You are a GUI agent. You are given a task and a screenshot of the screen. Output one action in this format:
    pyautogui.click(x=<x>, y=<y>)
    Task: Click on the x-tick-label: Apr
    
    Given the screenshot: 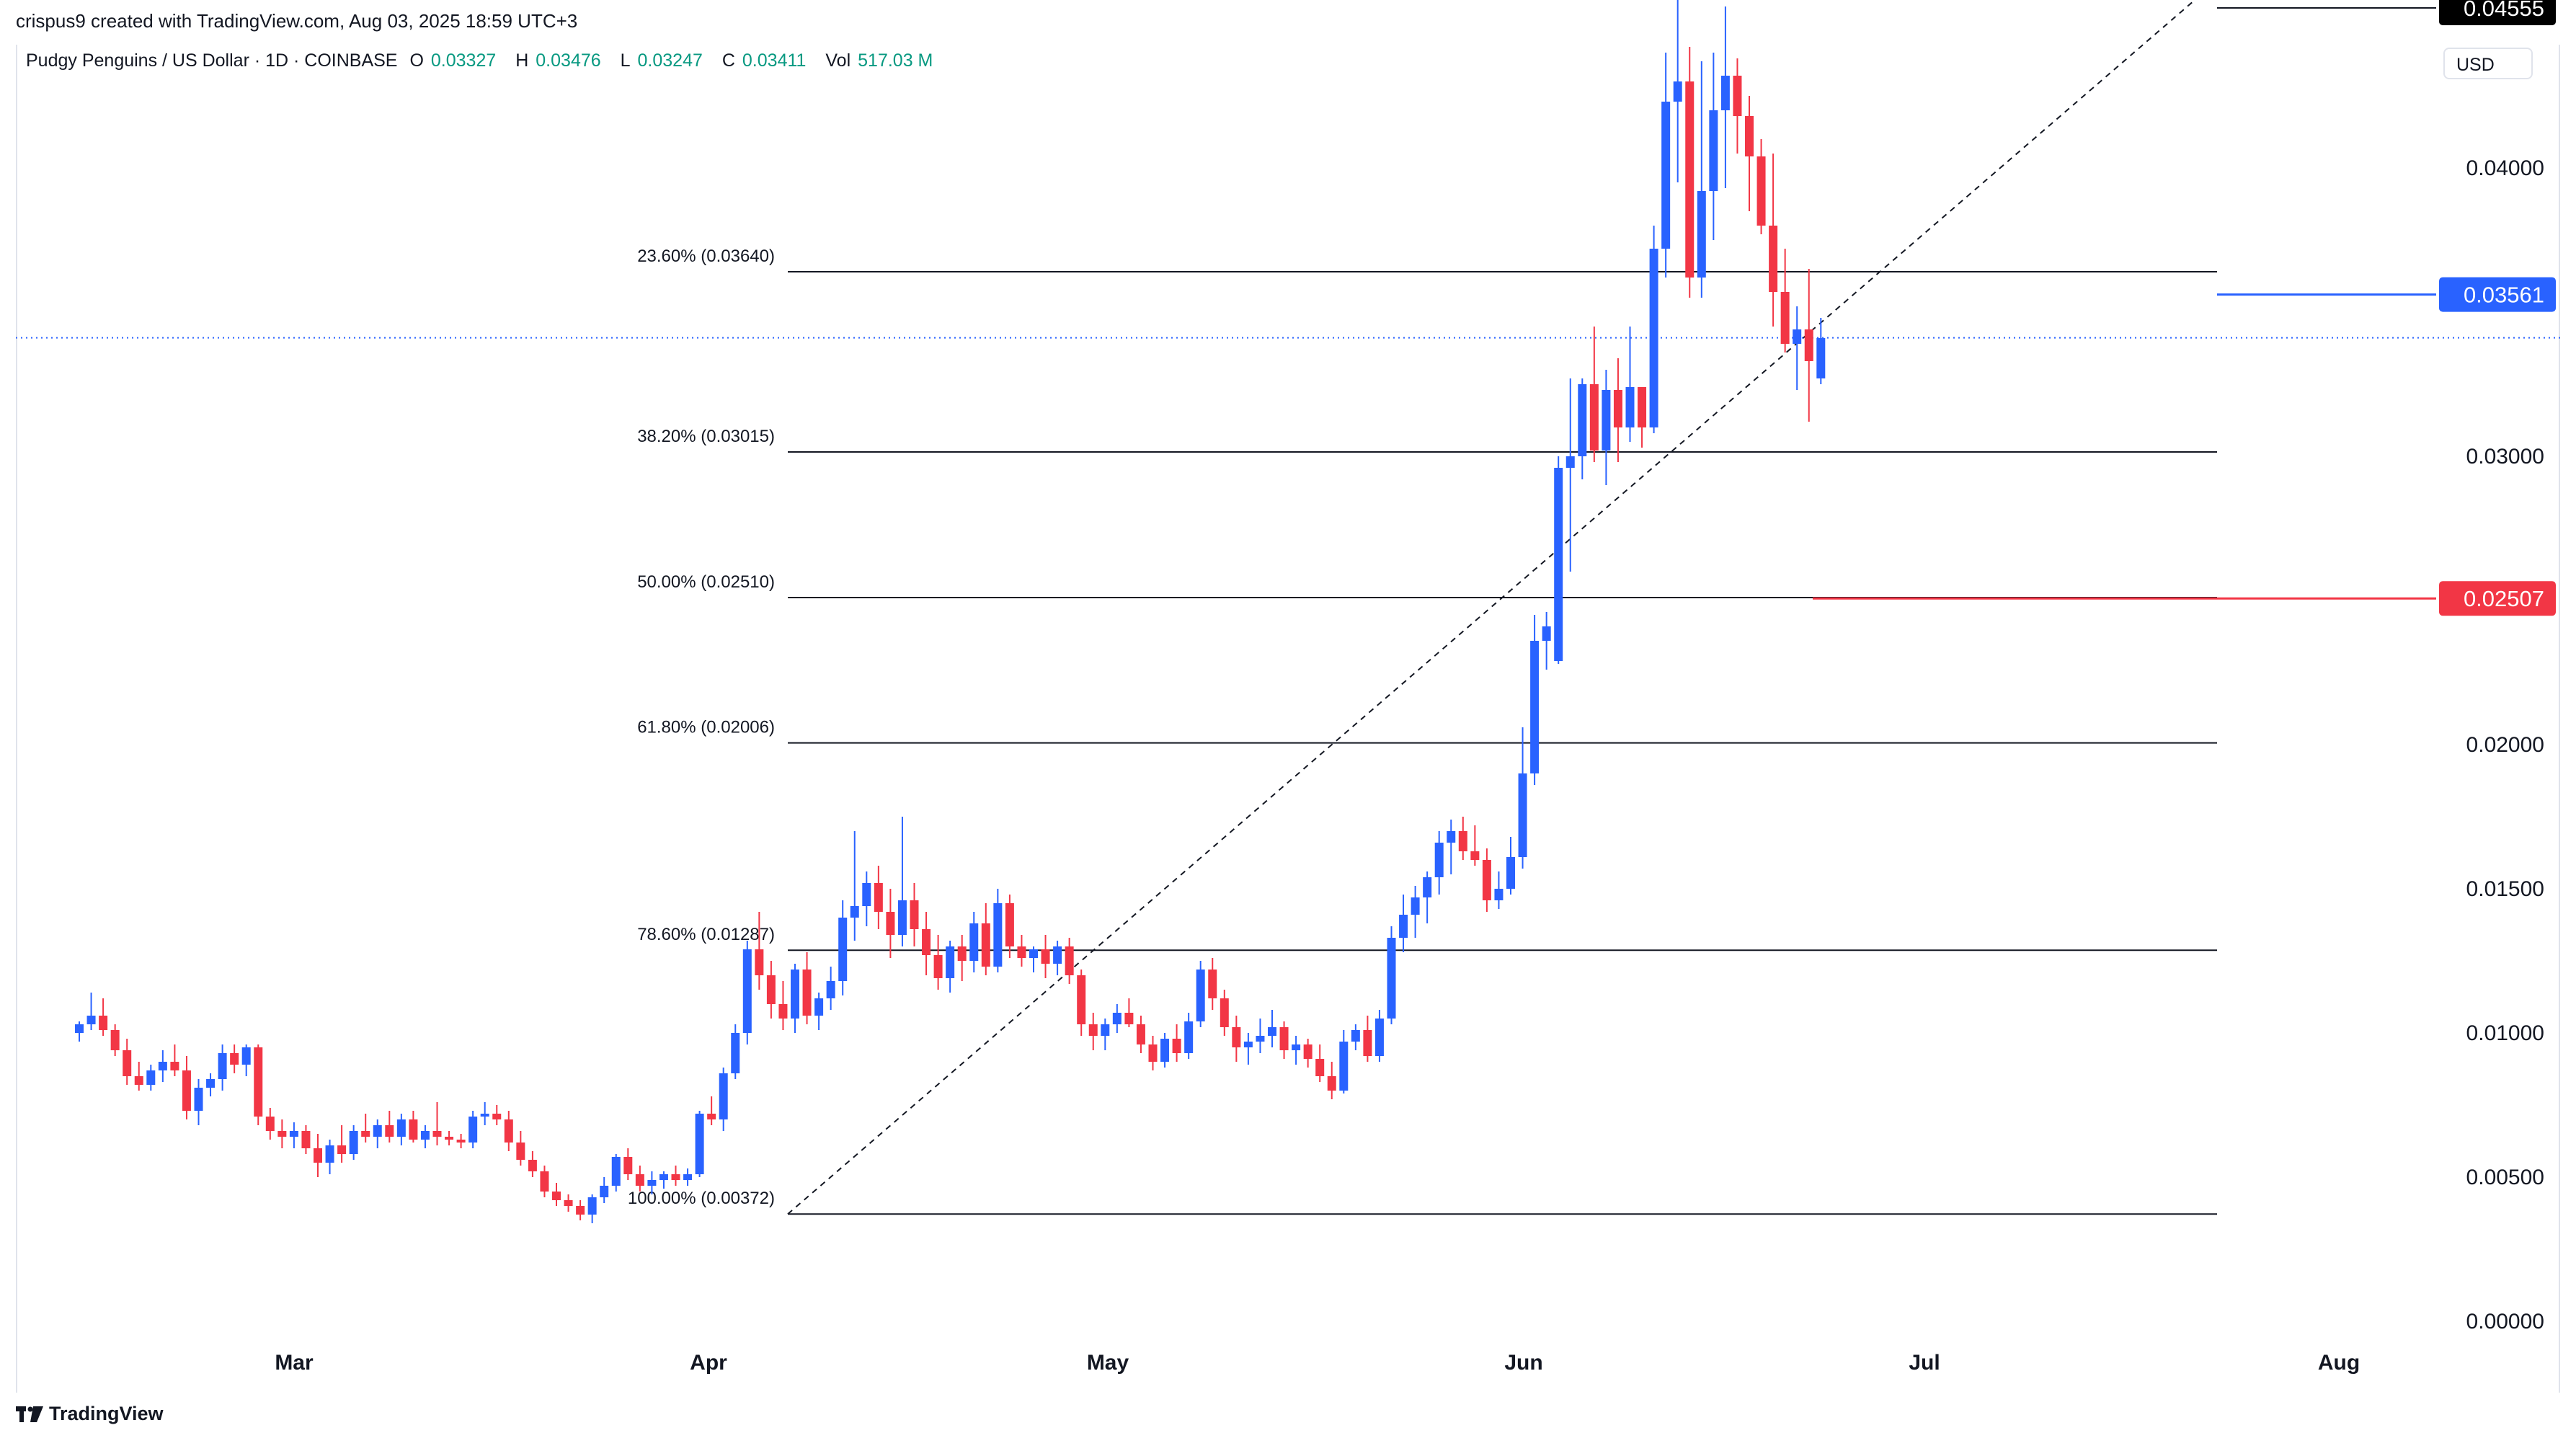 What is the action you would take?
    pyautogui.click(x=708, y=1363)
    